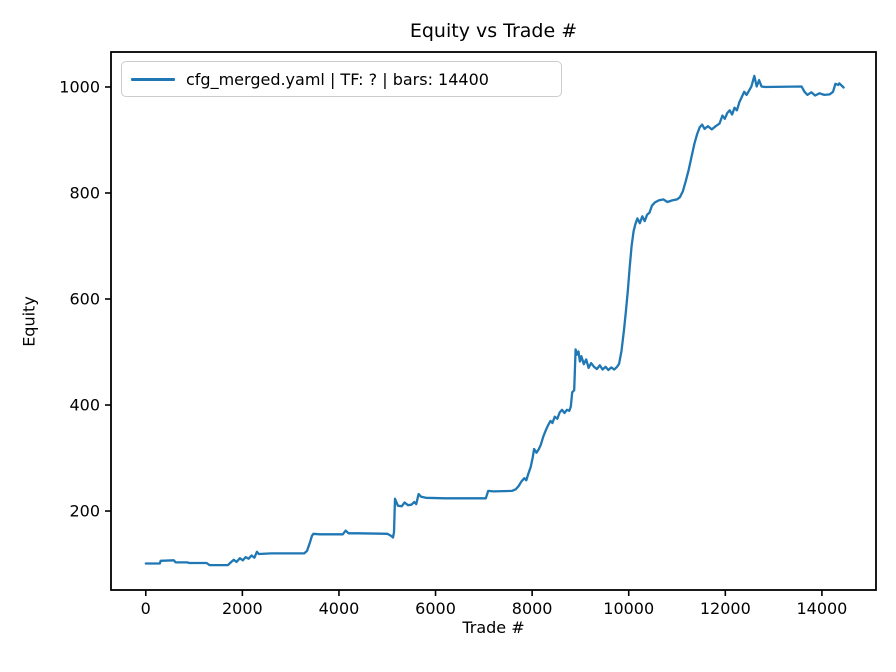  What do you see at coordinates (29, 321) in the screenshot?
I see `y-axis-label: Equity` at bounding box center [29, 321].